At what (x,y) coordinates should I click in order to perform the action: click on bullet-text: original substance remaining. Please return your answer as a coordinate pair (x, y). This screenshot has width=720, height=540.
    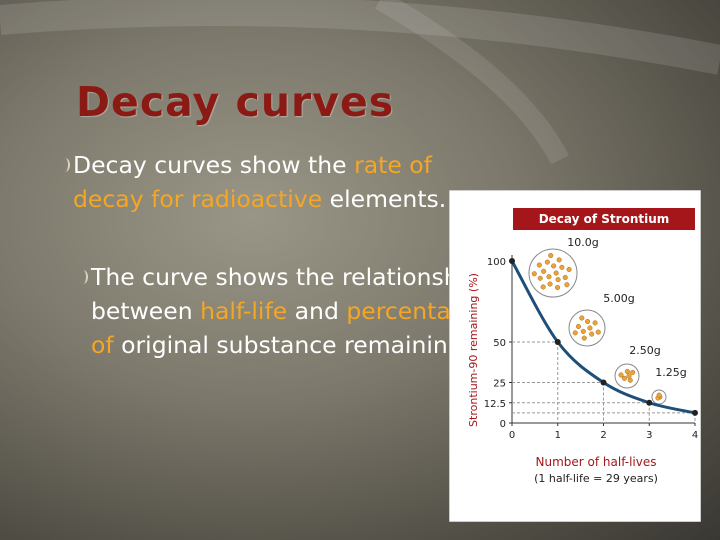
    Looking at the image, I should click on (288, 345).